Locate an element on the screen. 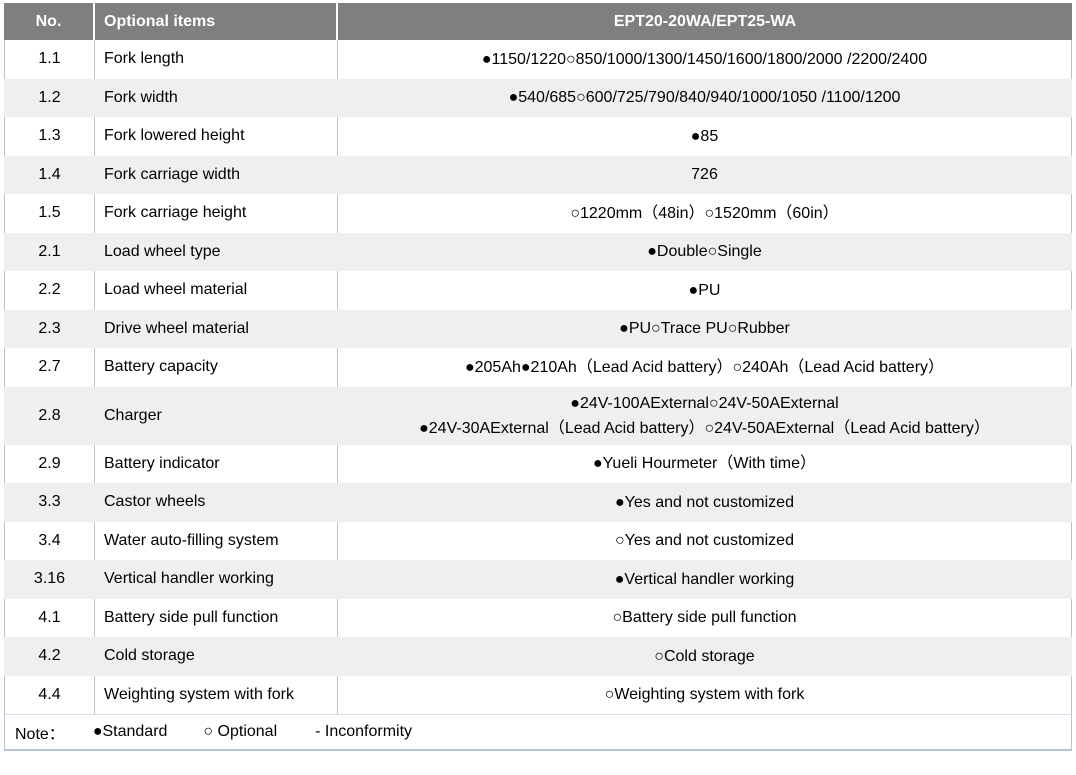  row-no: 1.2 is located at coordinates (49, 97).